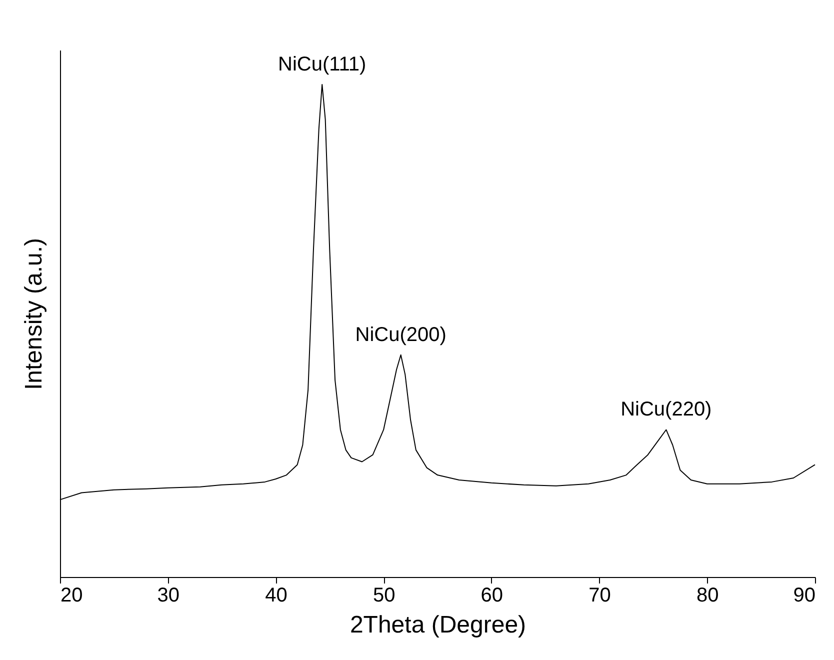 This screenshot has height=660, width=834. Describe the element at coordinates (276, 595) in the screenshot. I see `x-tick-label: 40` at that location.